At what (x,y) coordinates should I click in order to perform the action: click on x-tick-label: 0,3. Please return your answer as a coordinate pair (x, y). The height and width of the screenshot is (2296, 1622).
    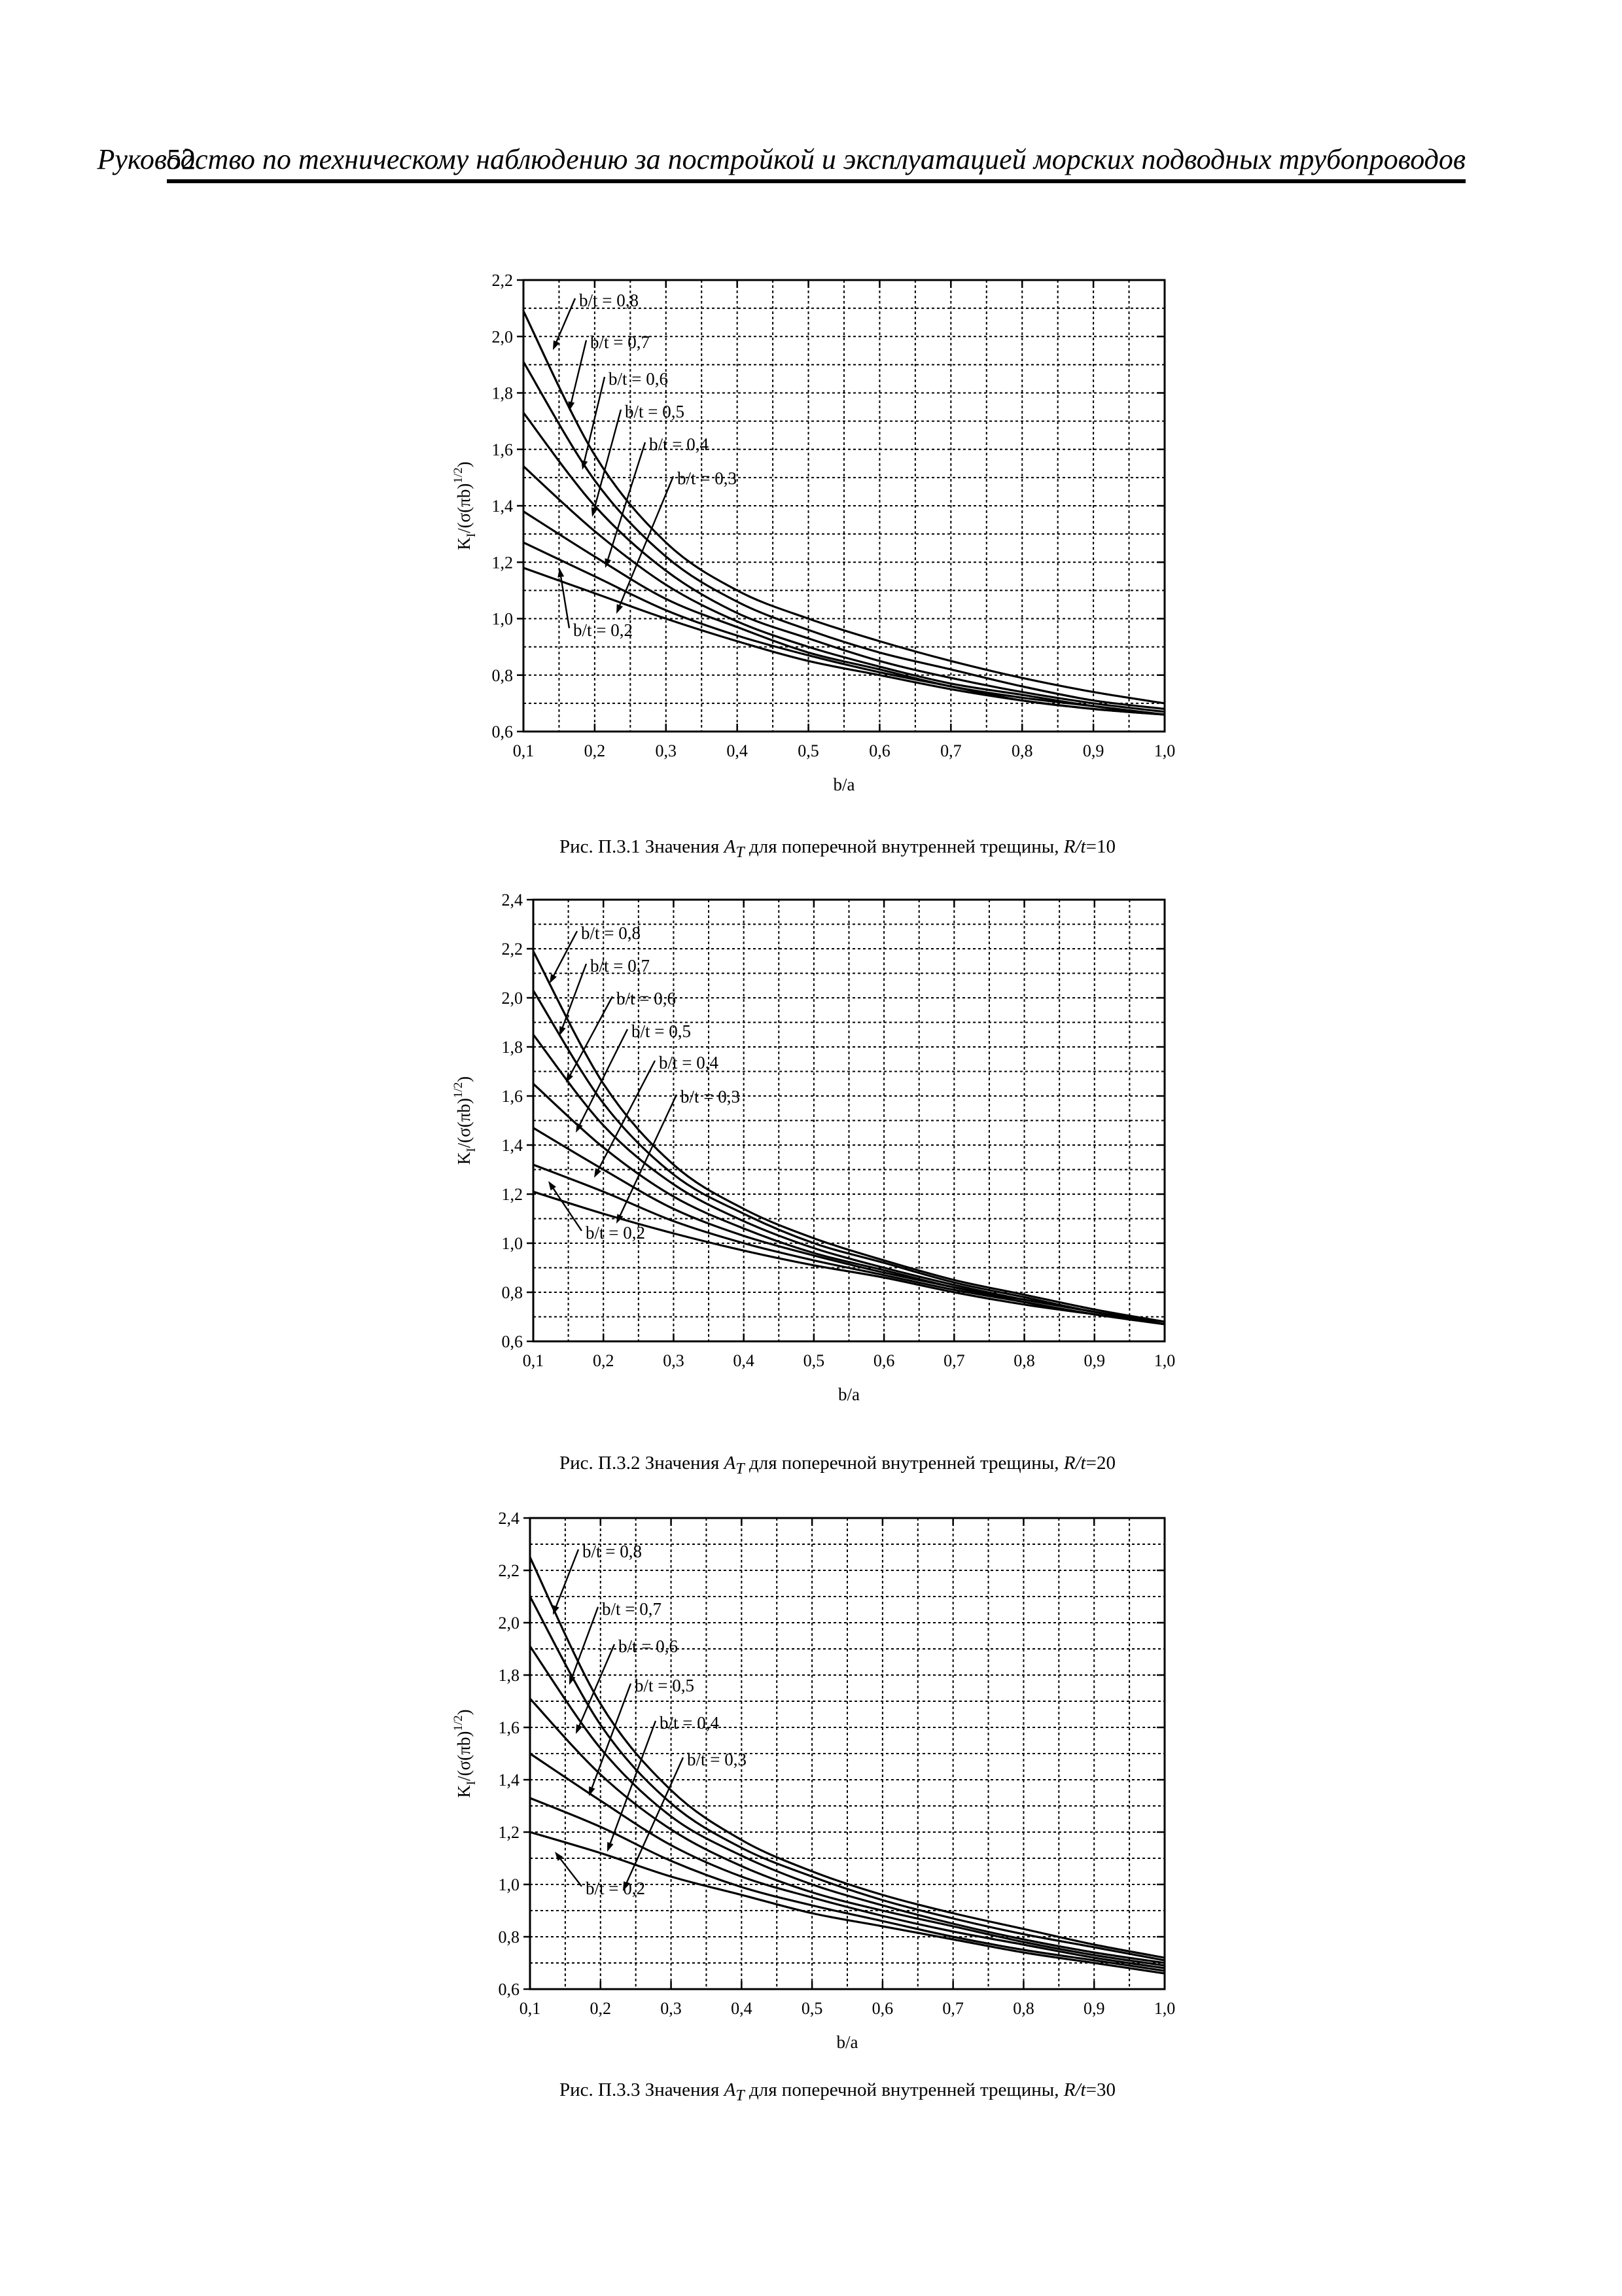
    Looking at the image, I should click on (666, 751).